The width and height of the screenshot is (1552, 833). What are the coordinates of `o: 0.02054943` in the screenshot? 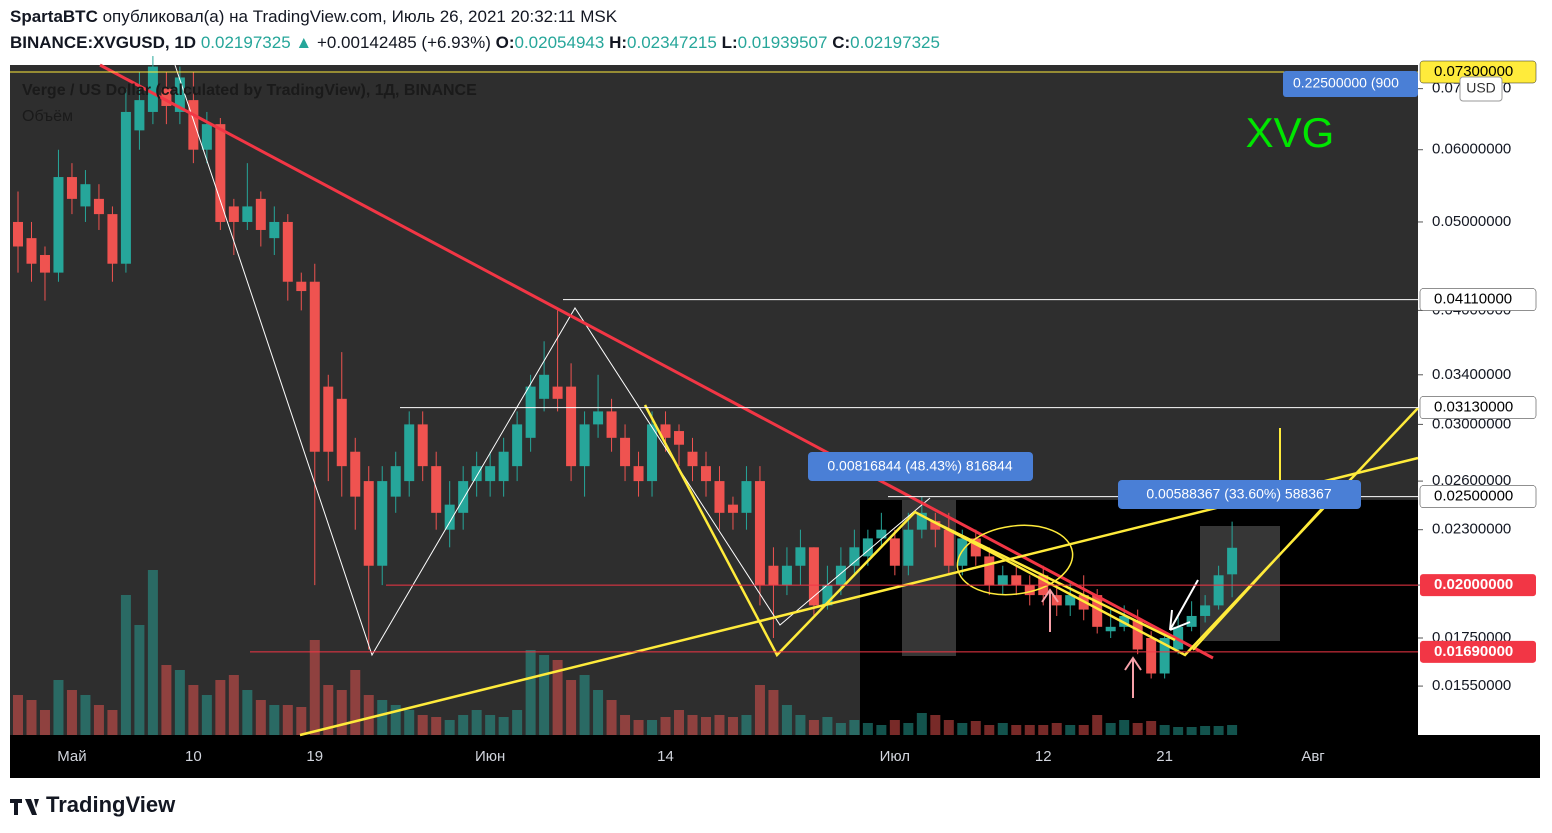 It's located at (560, 42).